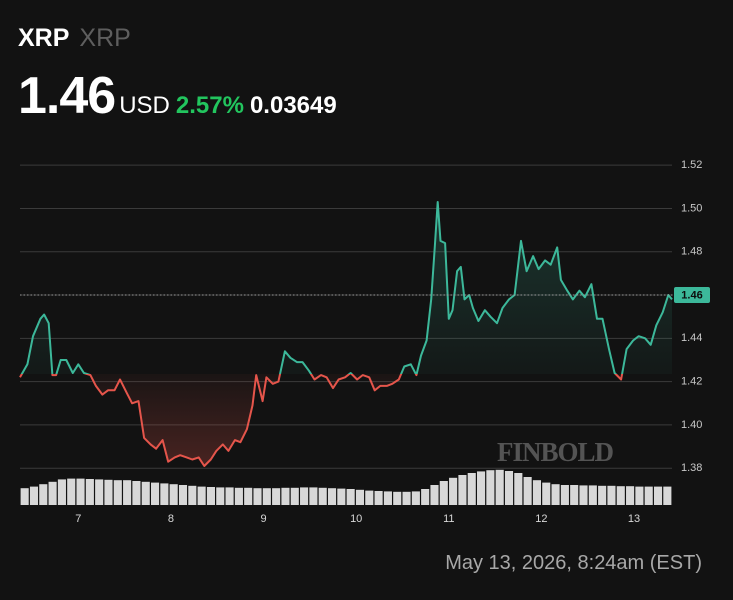 The width and height of the screenshot is (733, 600). I want to click on y-tick-label: 1.44, so click(691, 338).